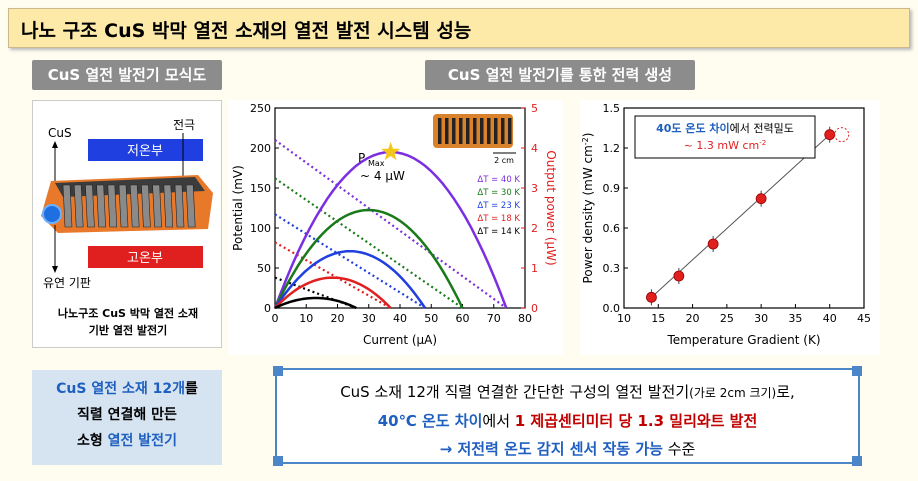 Image resolution: width=918 pixels, height=481 pixels. What do you see at coordinates (534, 188) in the screenshot?
I see `y2-tick-label: 3` at bounding box center [534, 188].